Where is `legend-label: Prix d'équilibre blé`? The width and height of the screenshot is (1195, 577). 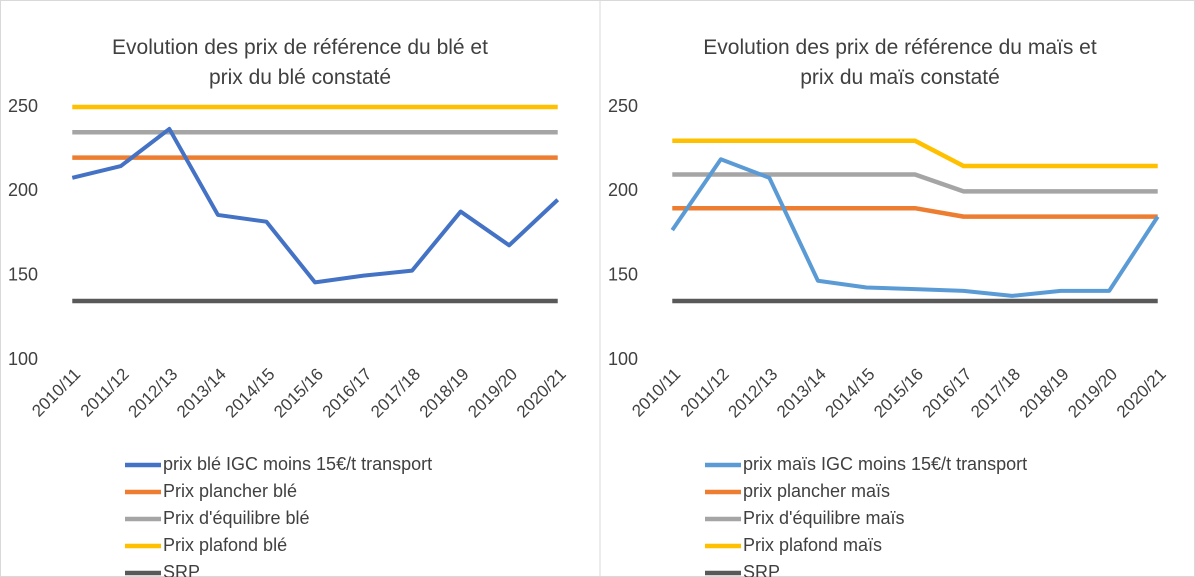 legend-label: Prix d'équilibre blé is located at coordinates (236, 518).